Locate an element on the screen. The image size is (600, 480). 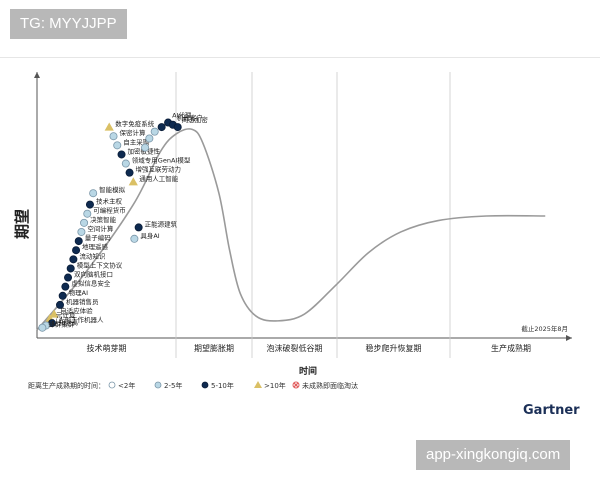
data-point: 流动知识 is located at coordinates (87, 257).